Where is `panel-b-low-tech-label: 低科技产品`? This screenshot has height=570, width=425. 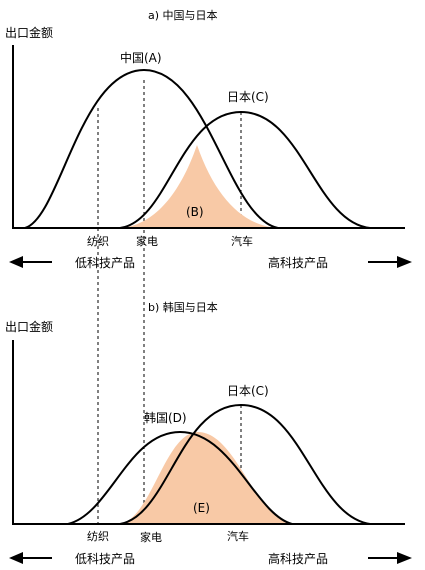 panel-b-low-tech-label: 低科技产品 is located at coordinates (105, 559).